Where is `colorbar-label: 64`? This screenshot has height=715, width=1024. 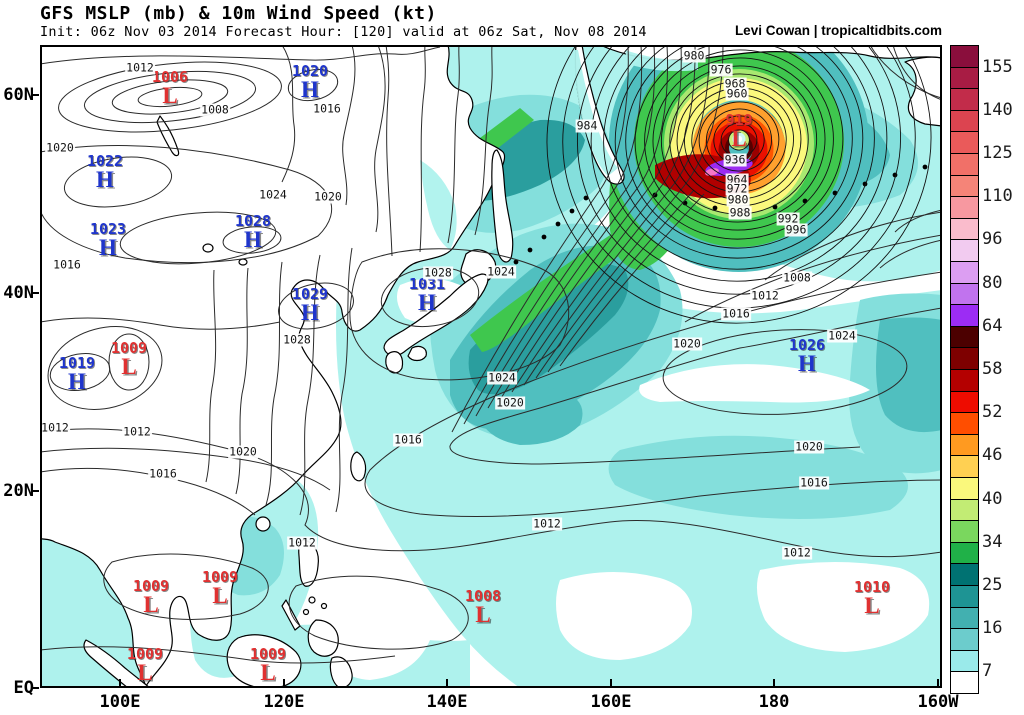 colorbar-label: 64 is located at coordinates (992, 325).